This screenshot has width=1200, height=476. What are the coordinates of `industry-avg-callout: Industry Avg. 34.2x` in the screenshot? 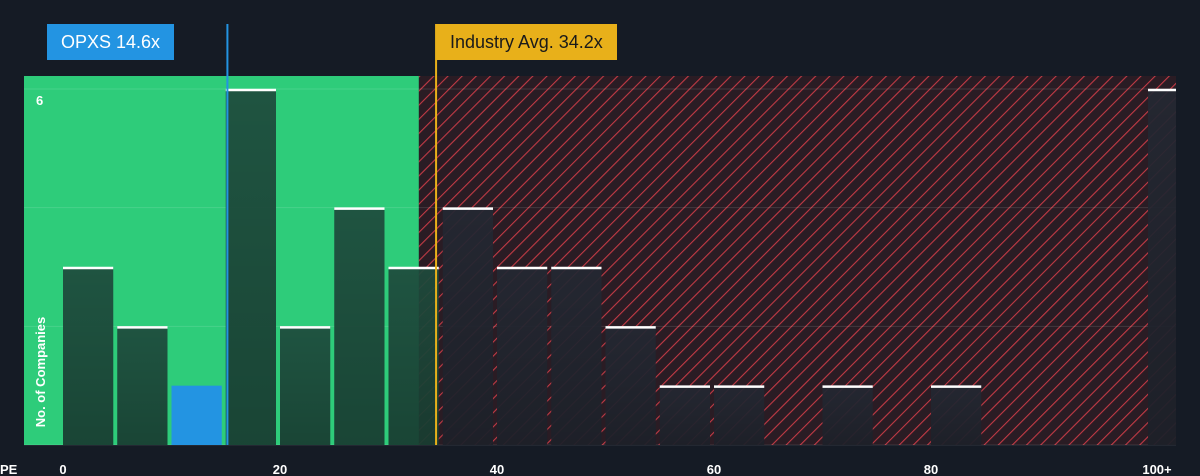 It's located at (526, 42).